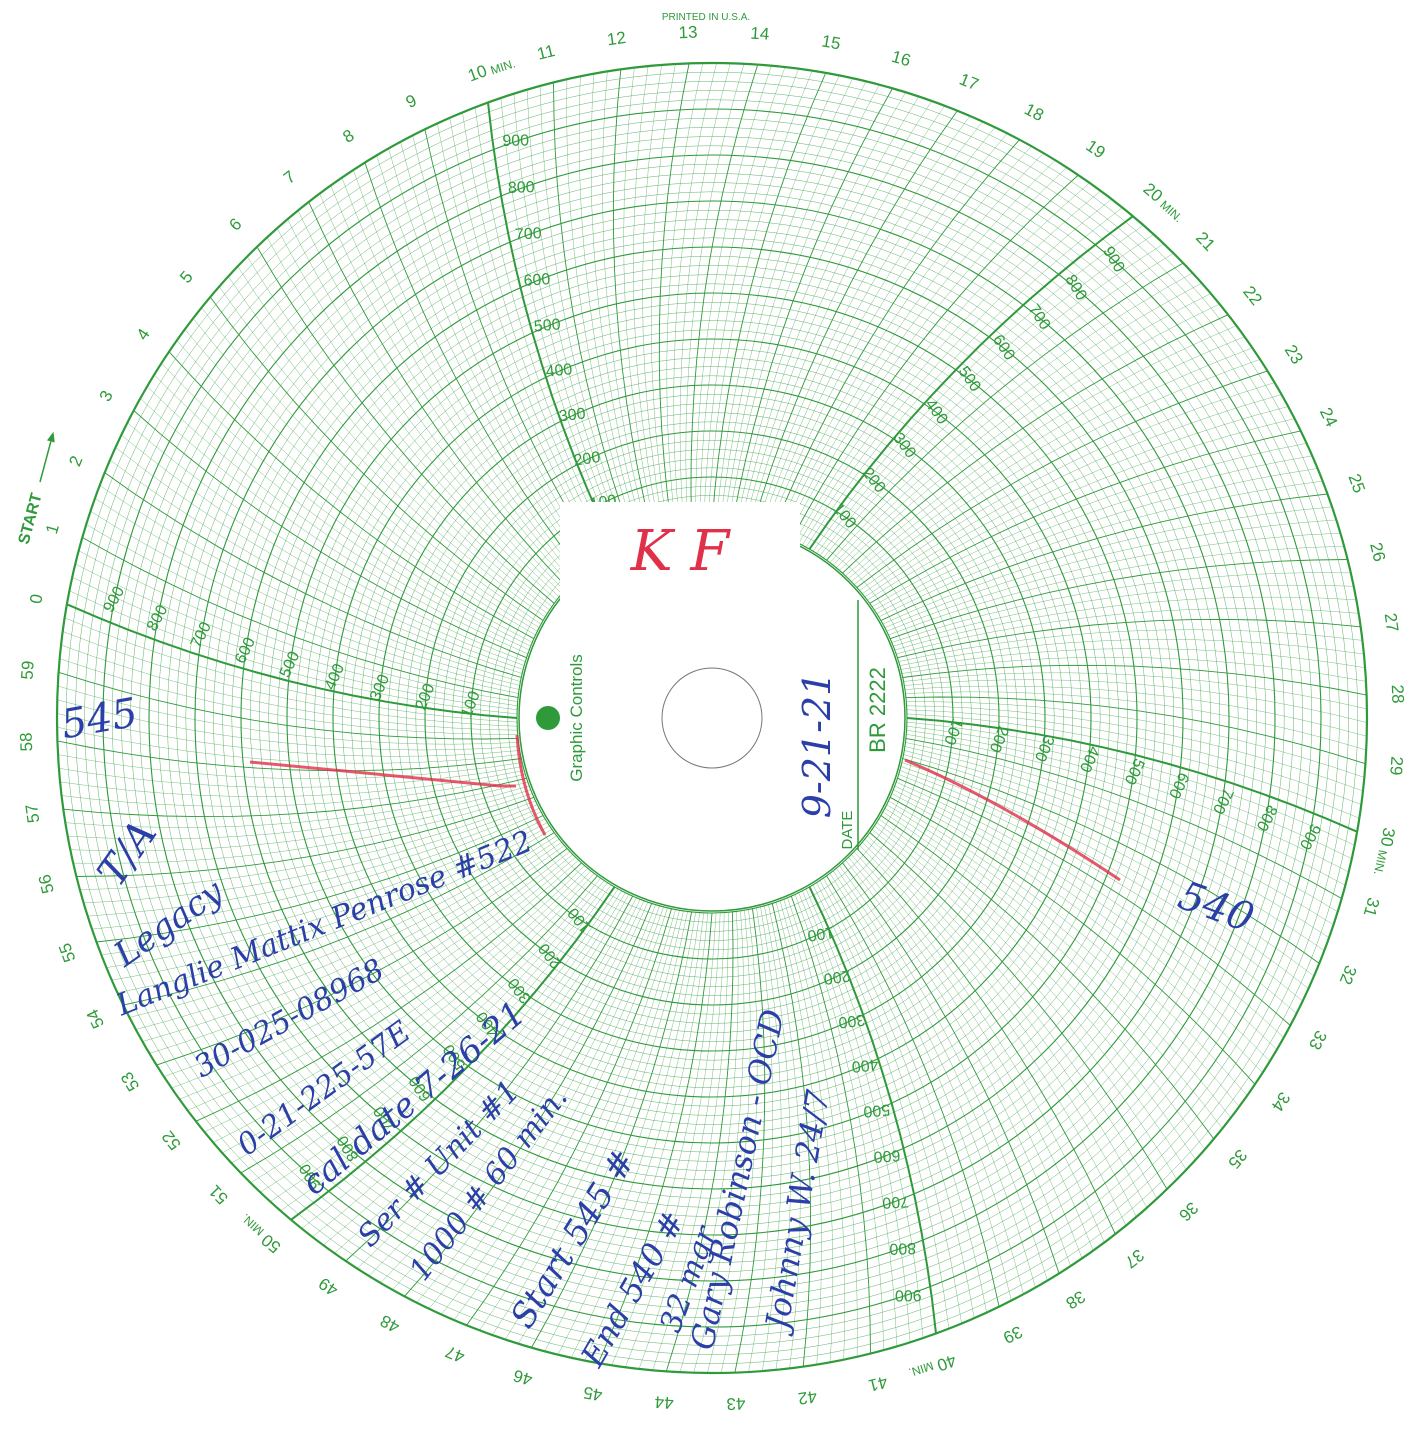  What do you see at coordinates (27, 742) in the screenshot?
I see `minute-label: 58` at bounding box center [27, 742].